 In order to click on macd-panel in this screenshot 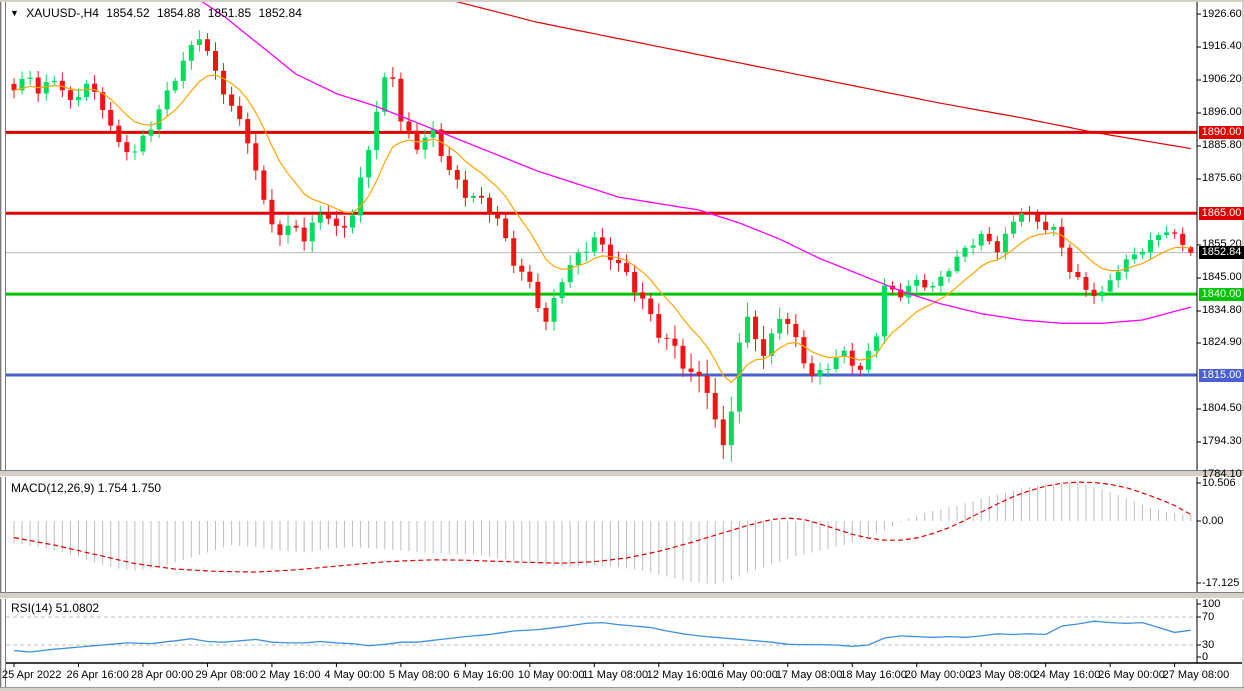, I will do `click(602, 533)`.